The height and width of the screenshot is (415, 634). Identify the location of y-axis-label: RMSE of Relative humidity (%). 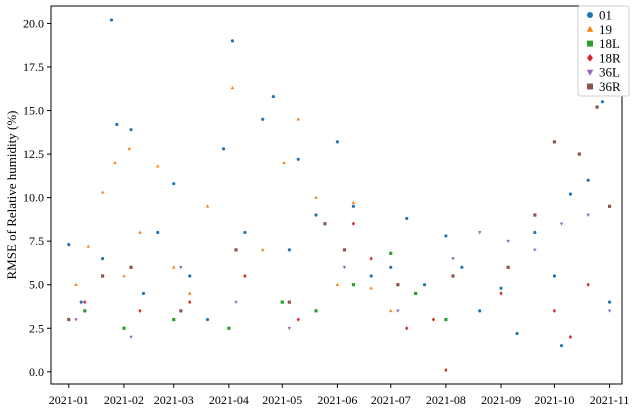
(11, 195).